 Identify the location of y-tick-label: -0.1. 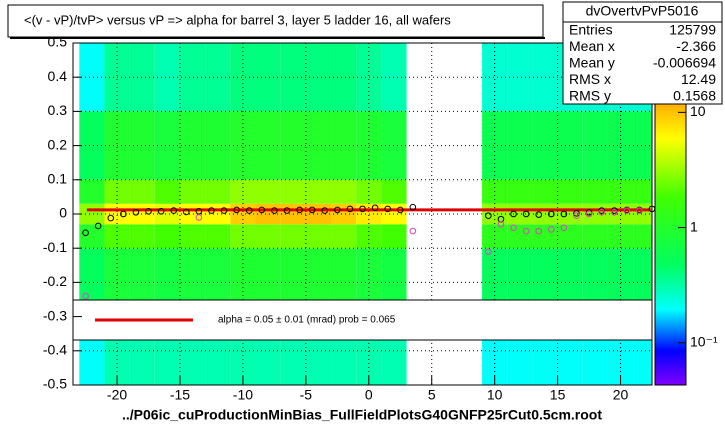
(55, 247).